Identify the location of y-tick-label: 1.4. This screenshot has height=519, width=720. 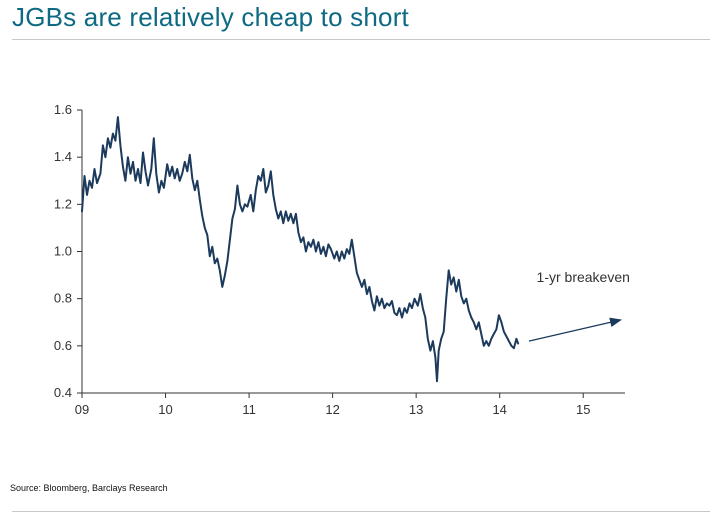
(63, 156).